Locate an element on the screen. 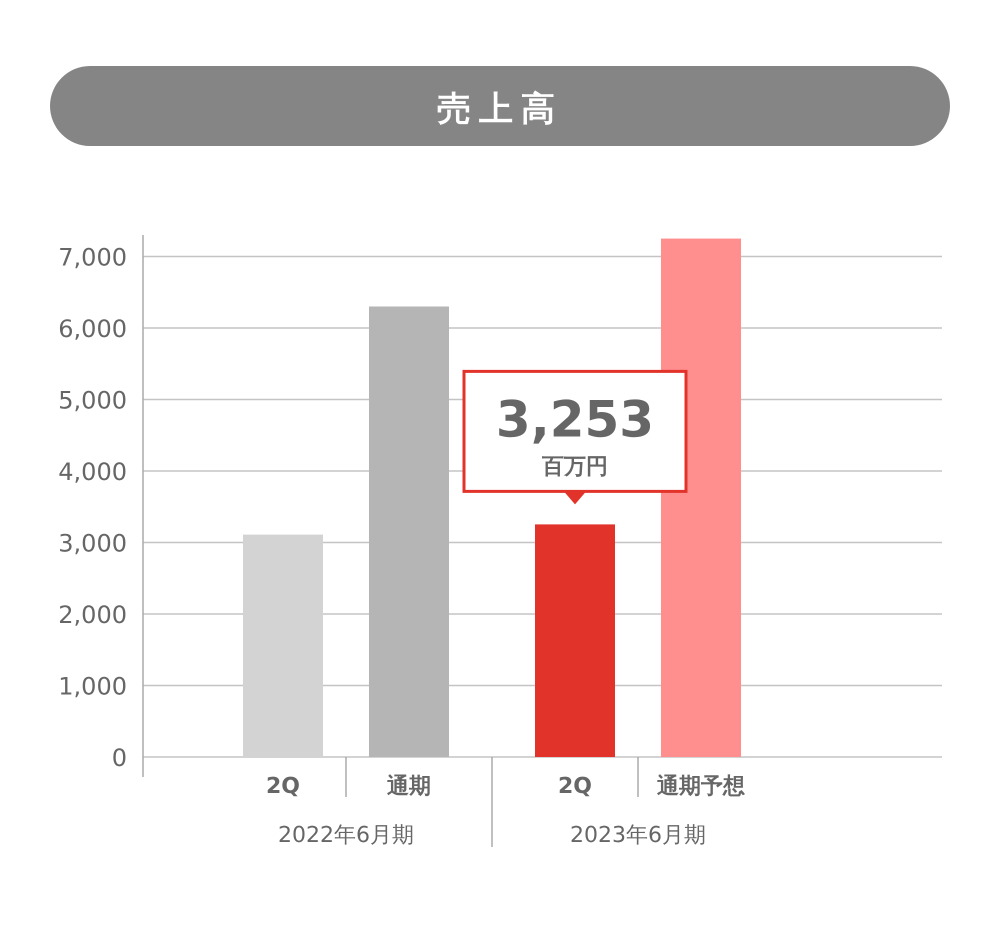 Image resolution: width=1000 pixels, height=940 pixels. y-tick-label: 5,000 is located at coordinates (92, 400).